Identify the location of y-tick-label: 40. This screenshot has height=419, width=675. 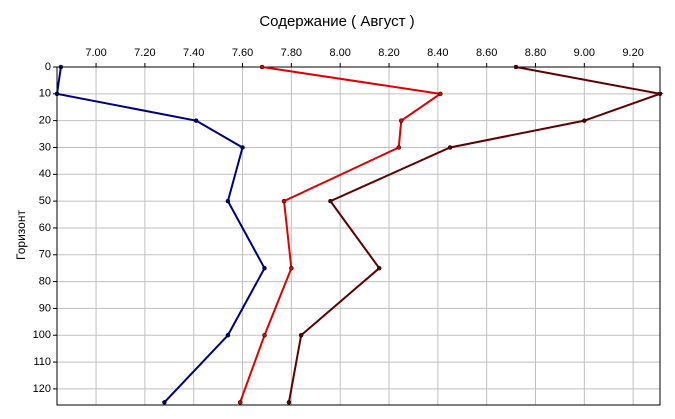
(45, 174).